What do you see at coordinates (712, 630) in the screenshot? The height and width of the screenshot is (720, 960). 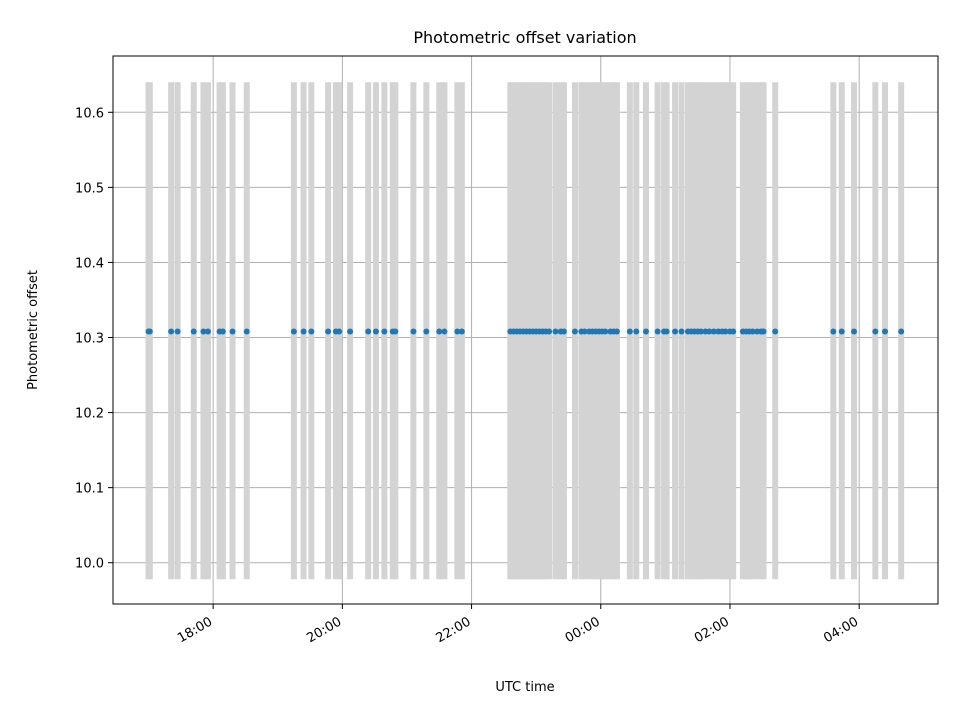 I see `x-tick-label: 02:00` at bounding box center [712, 630].